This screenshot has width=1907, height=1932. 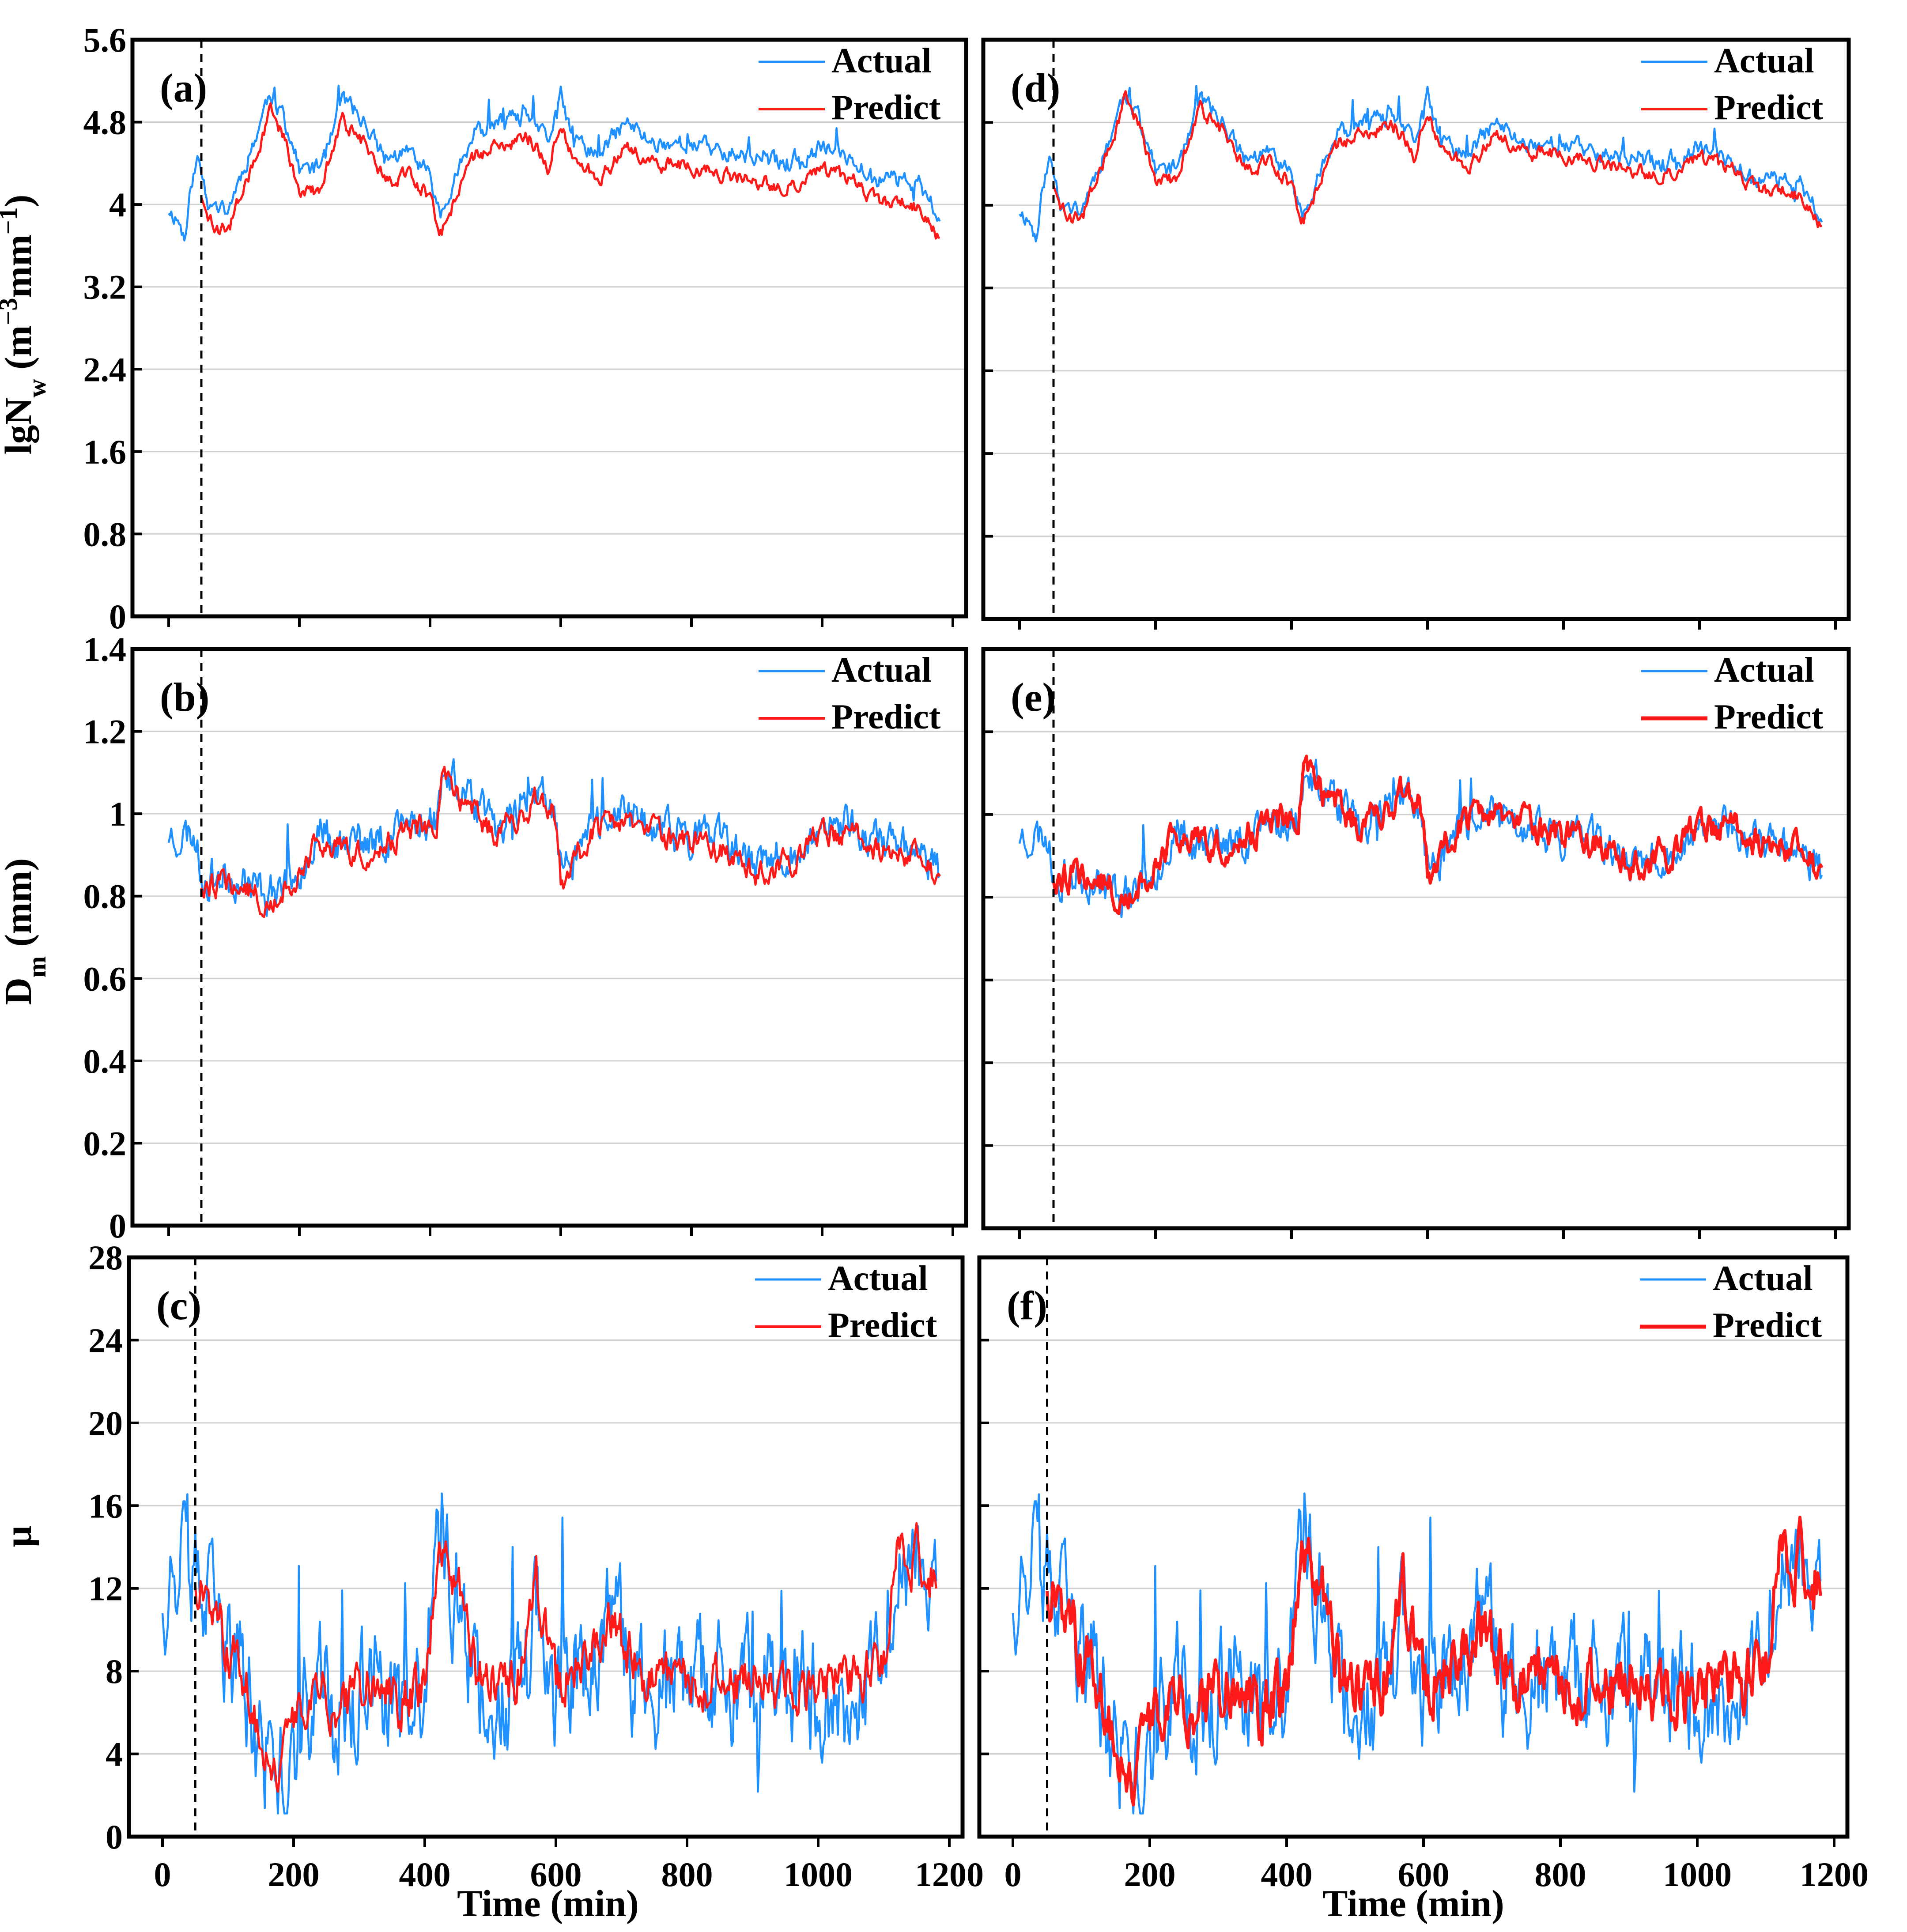 What do you see at coordinates (548, 1903) in the screenshot?
I see `x-axis-title-left: Time (min)` at bounding box center [548, 1903].